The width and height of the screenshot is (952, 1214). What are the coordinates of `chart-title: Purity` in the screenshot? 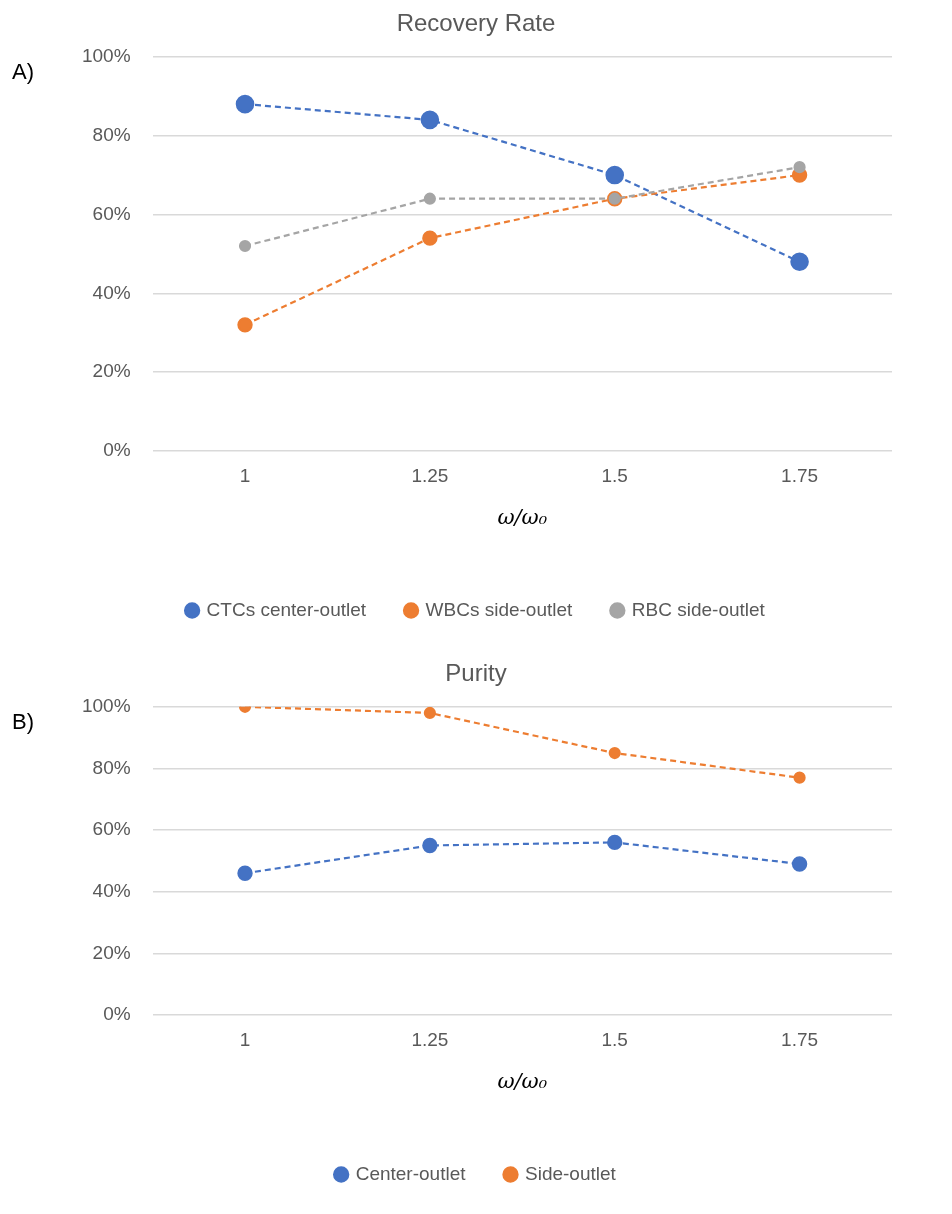 It's located at (476, 673).